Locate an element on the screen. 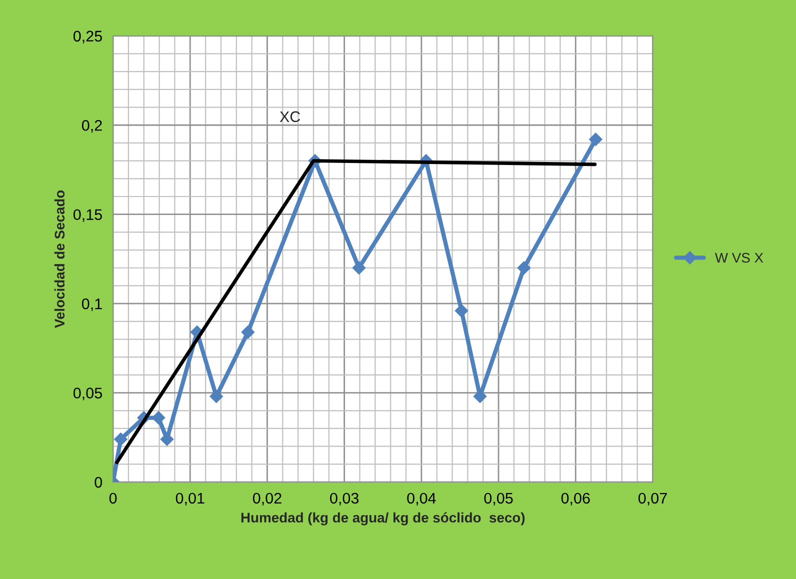  legend-label: W VS X is located at coordinates (739, 257).